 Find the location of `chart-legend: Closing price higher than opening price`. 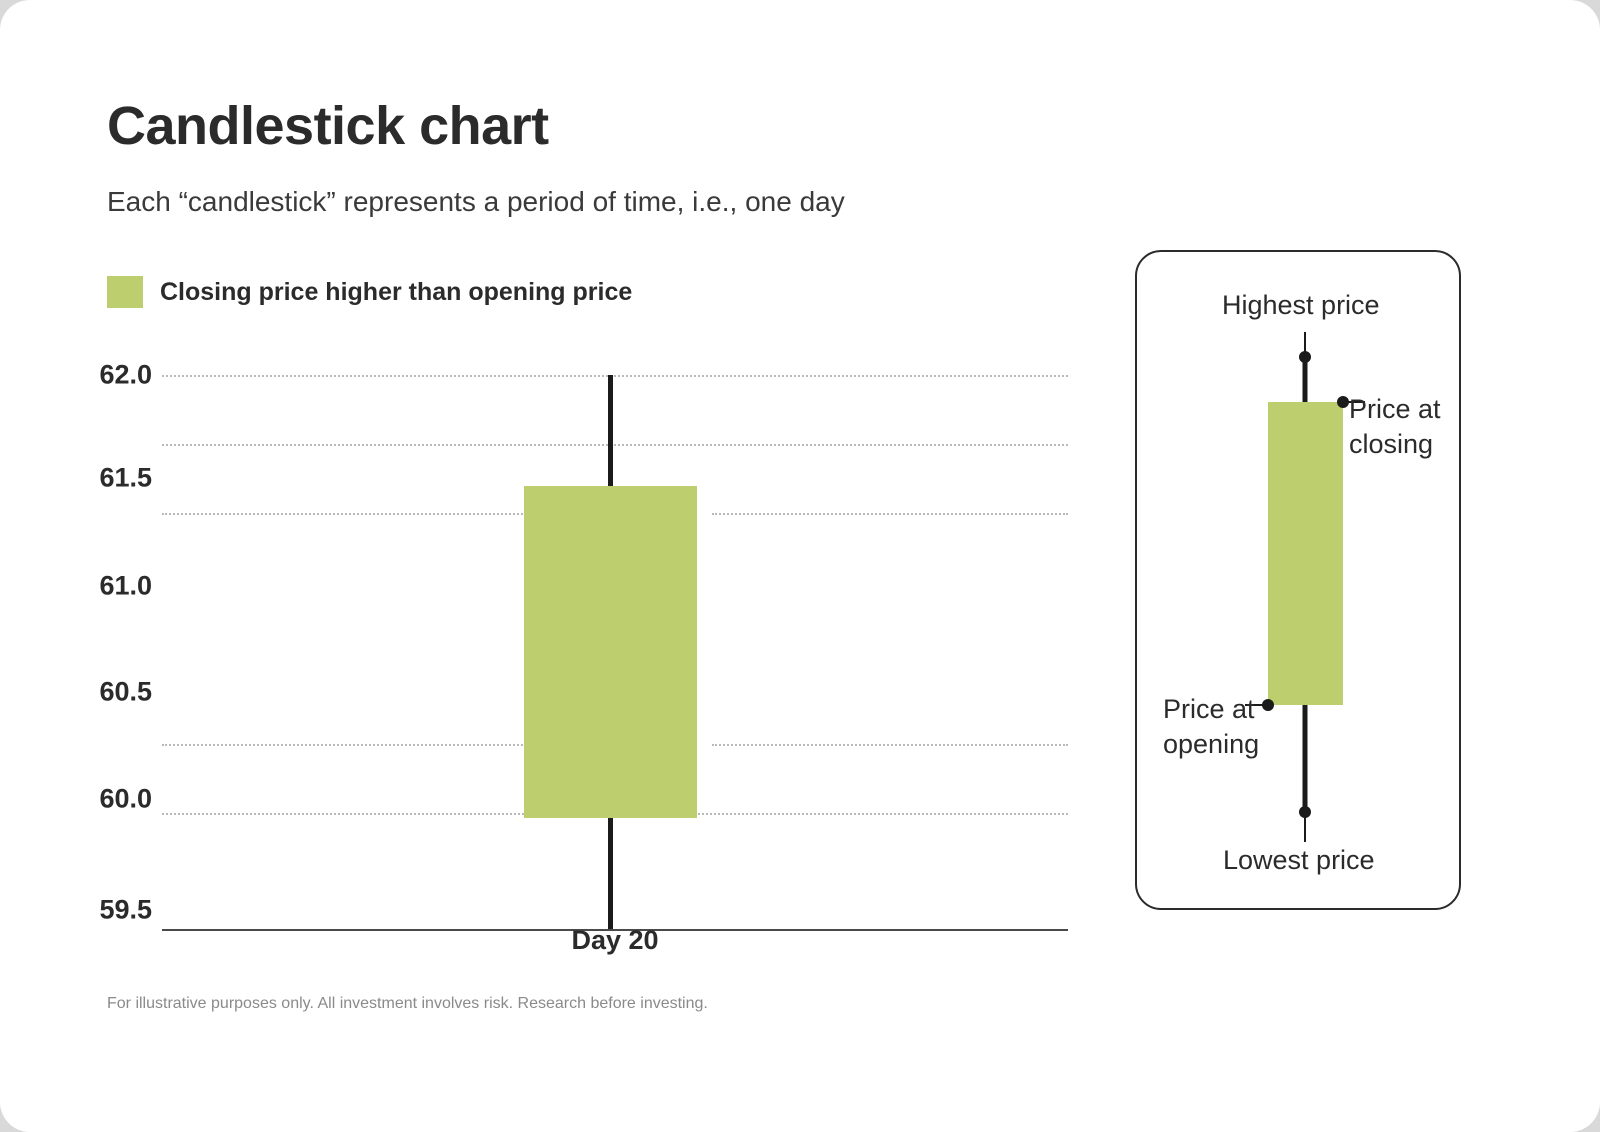

chart-legend: Closing price higher than opening price is located at coordinates (369, 292).